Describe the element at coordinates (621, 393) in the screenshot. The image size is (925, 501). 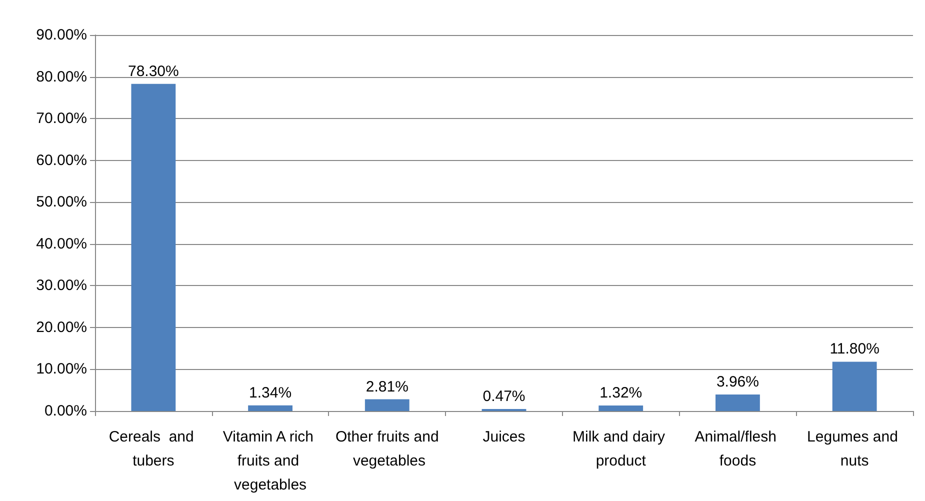
I see `data-label: 1.32%` at that location.